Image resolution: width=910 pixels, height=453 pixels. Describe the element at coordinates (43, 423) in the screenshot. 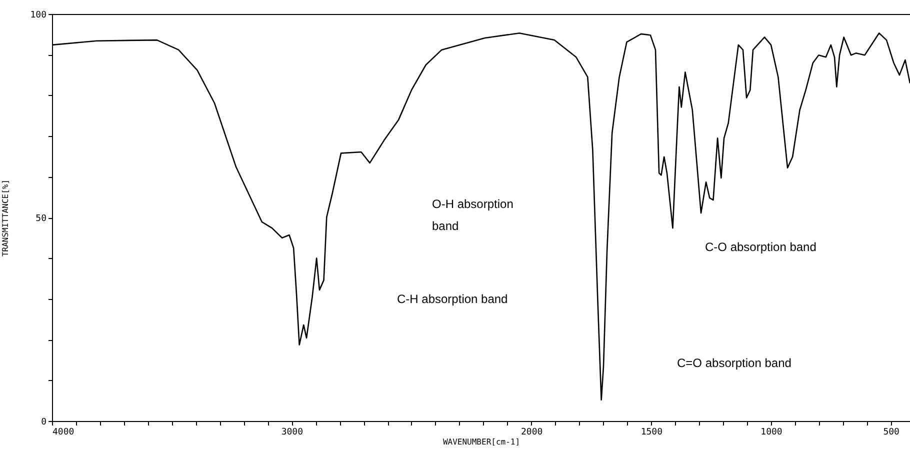

I see `y-tick-label: 0` at that location.